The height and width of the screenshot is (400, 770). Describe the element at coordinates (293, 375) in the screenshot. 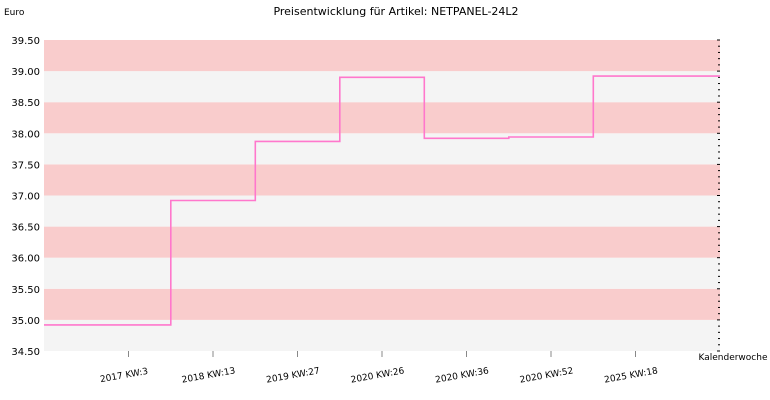

I see `x-tick-label: 2019 KW:27` at that location.